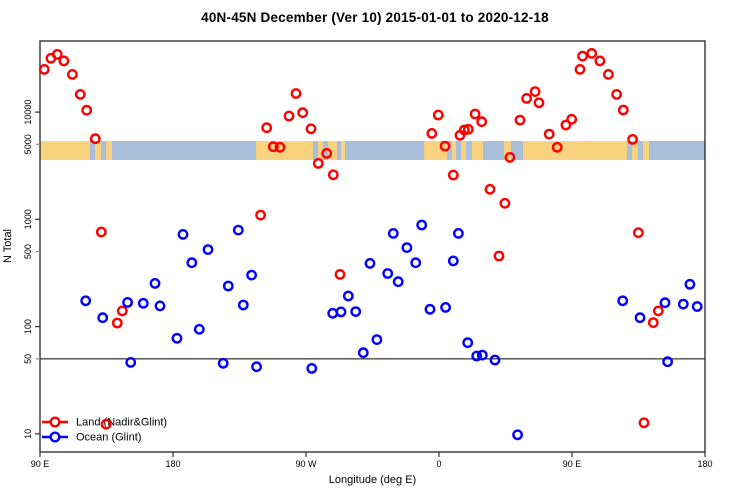  I want to click on y-tick-label: 50, so click(28, 359).